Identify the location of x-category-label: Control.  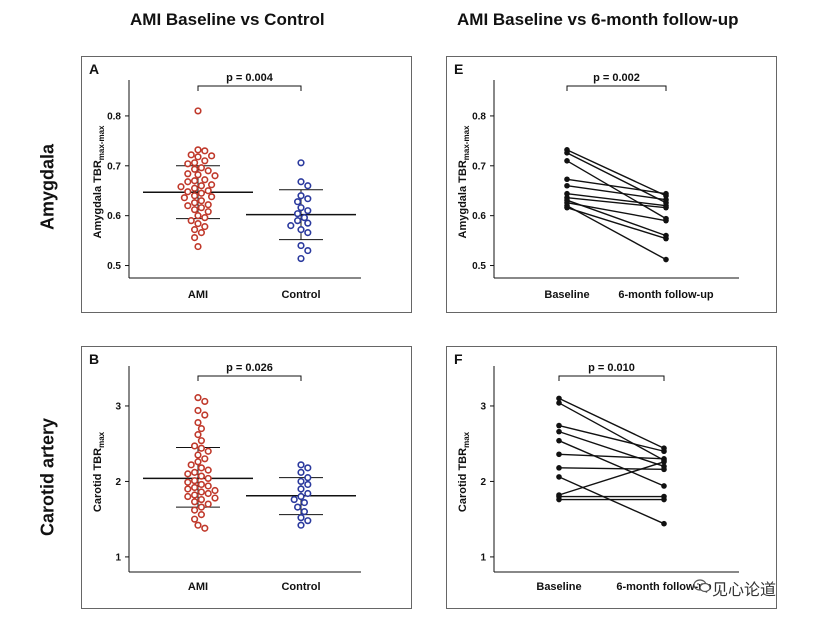
(300, 295).